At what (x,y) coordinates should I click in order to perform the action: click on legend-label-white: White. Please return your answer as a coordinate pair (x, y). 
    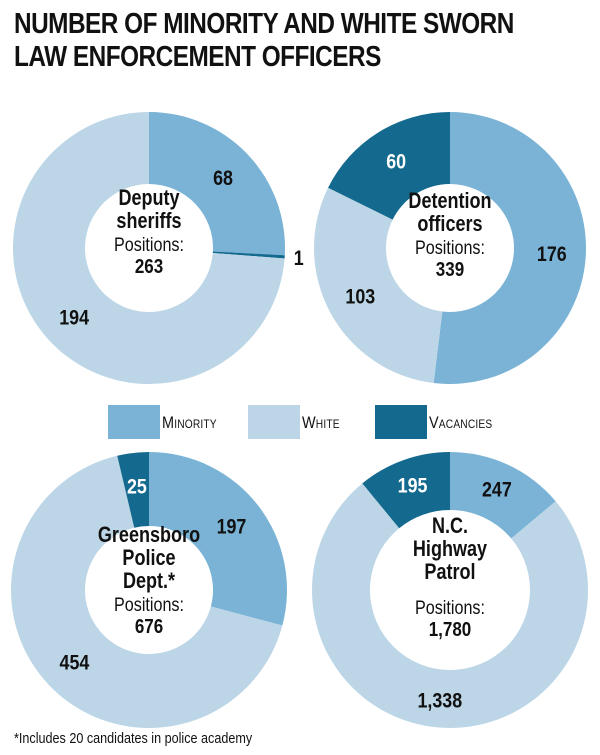
    Looking at the image, I should click on (321, 422).